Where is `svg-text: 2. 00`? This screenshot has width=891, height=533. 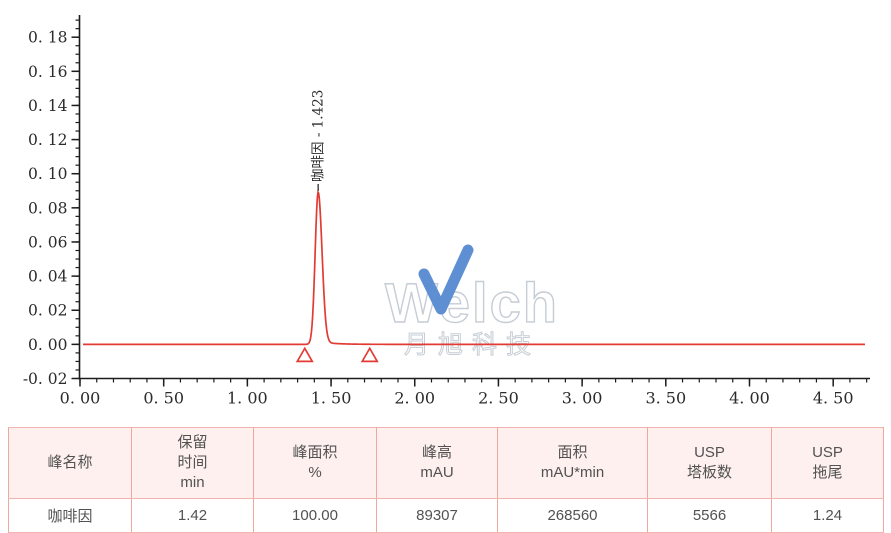 svg-text: 2. 00 is located at coordinates (414, 398).